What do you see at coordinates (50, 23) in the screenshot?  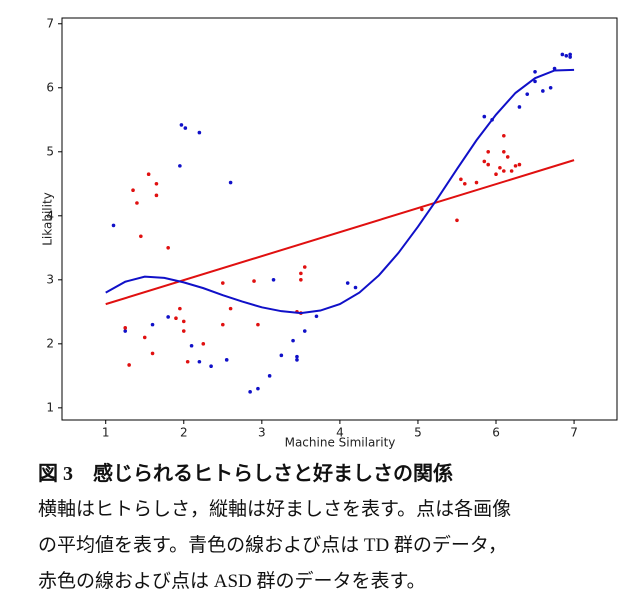 I see `y-tick-label: 7` at bounding box center [50, 23].